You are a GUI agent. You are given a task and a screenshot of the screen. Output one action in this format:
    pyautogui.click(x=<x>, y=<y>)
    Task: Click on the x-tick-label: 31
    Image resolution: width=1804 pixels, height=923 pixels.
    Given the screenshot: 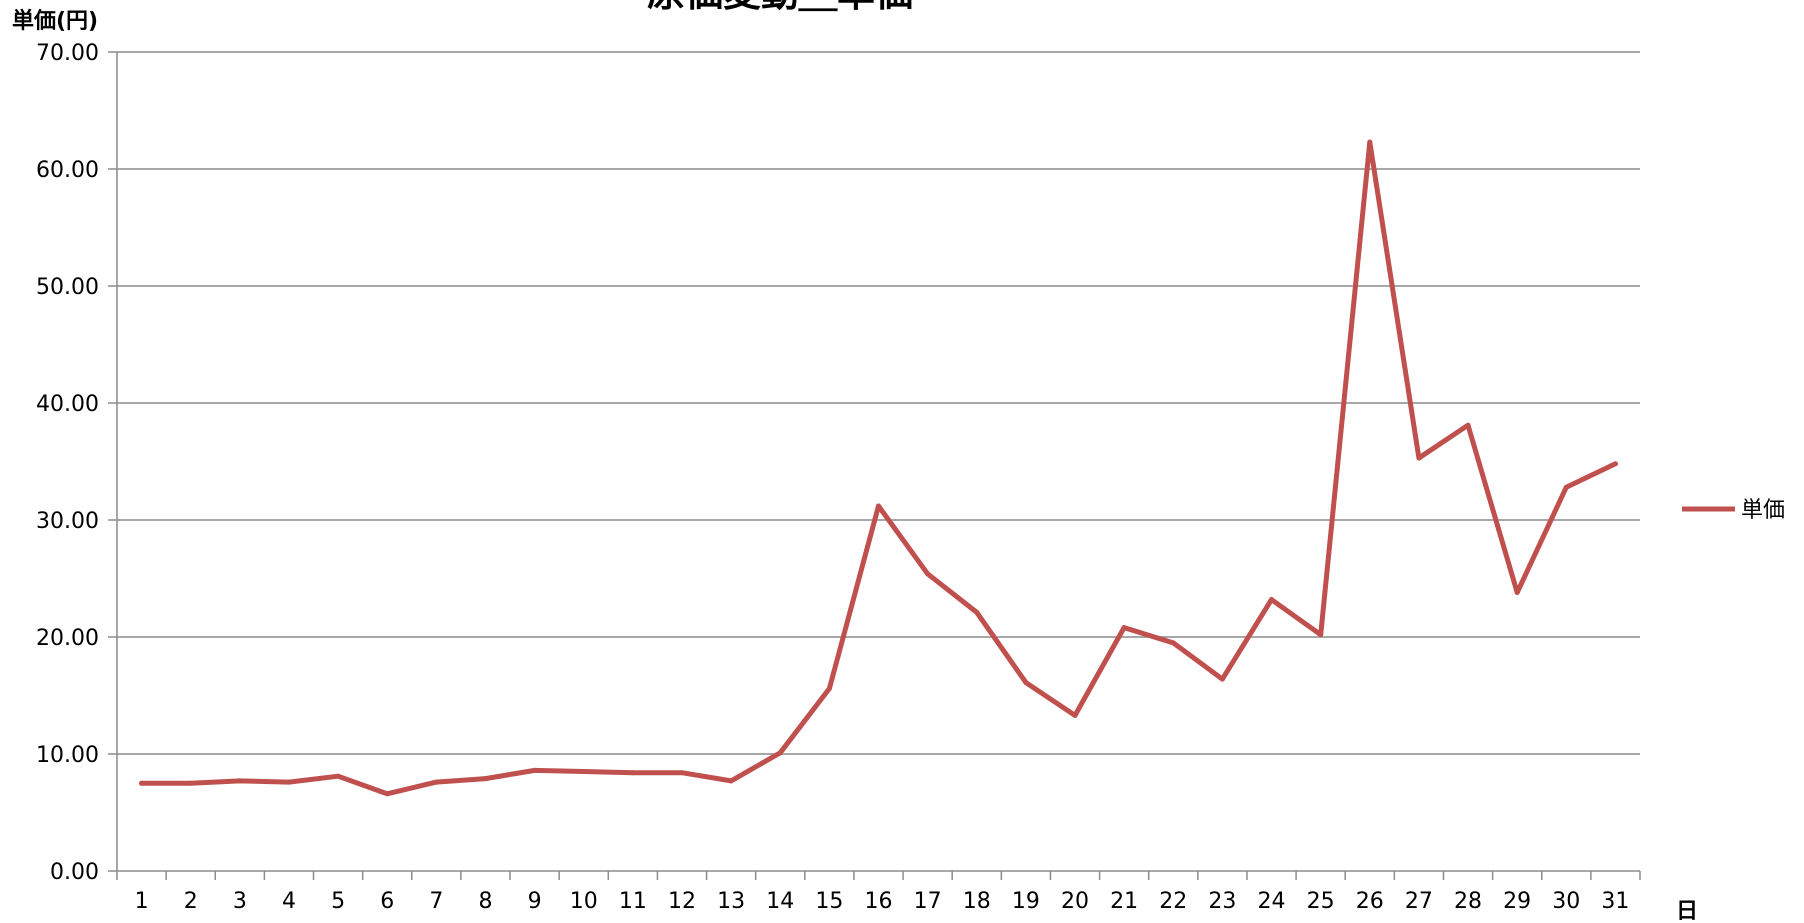 What is the action you would take?
    pyautogui.click(x=1615, y=901)
    